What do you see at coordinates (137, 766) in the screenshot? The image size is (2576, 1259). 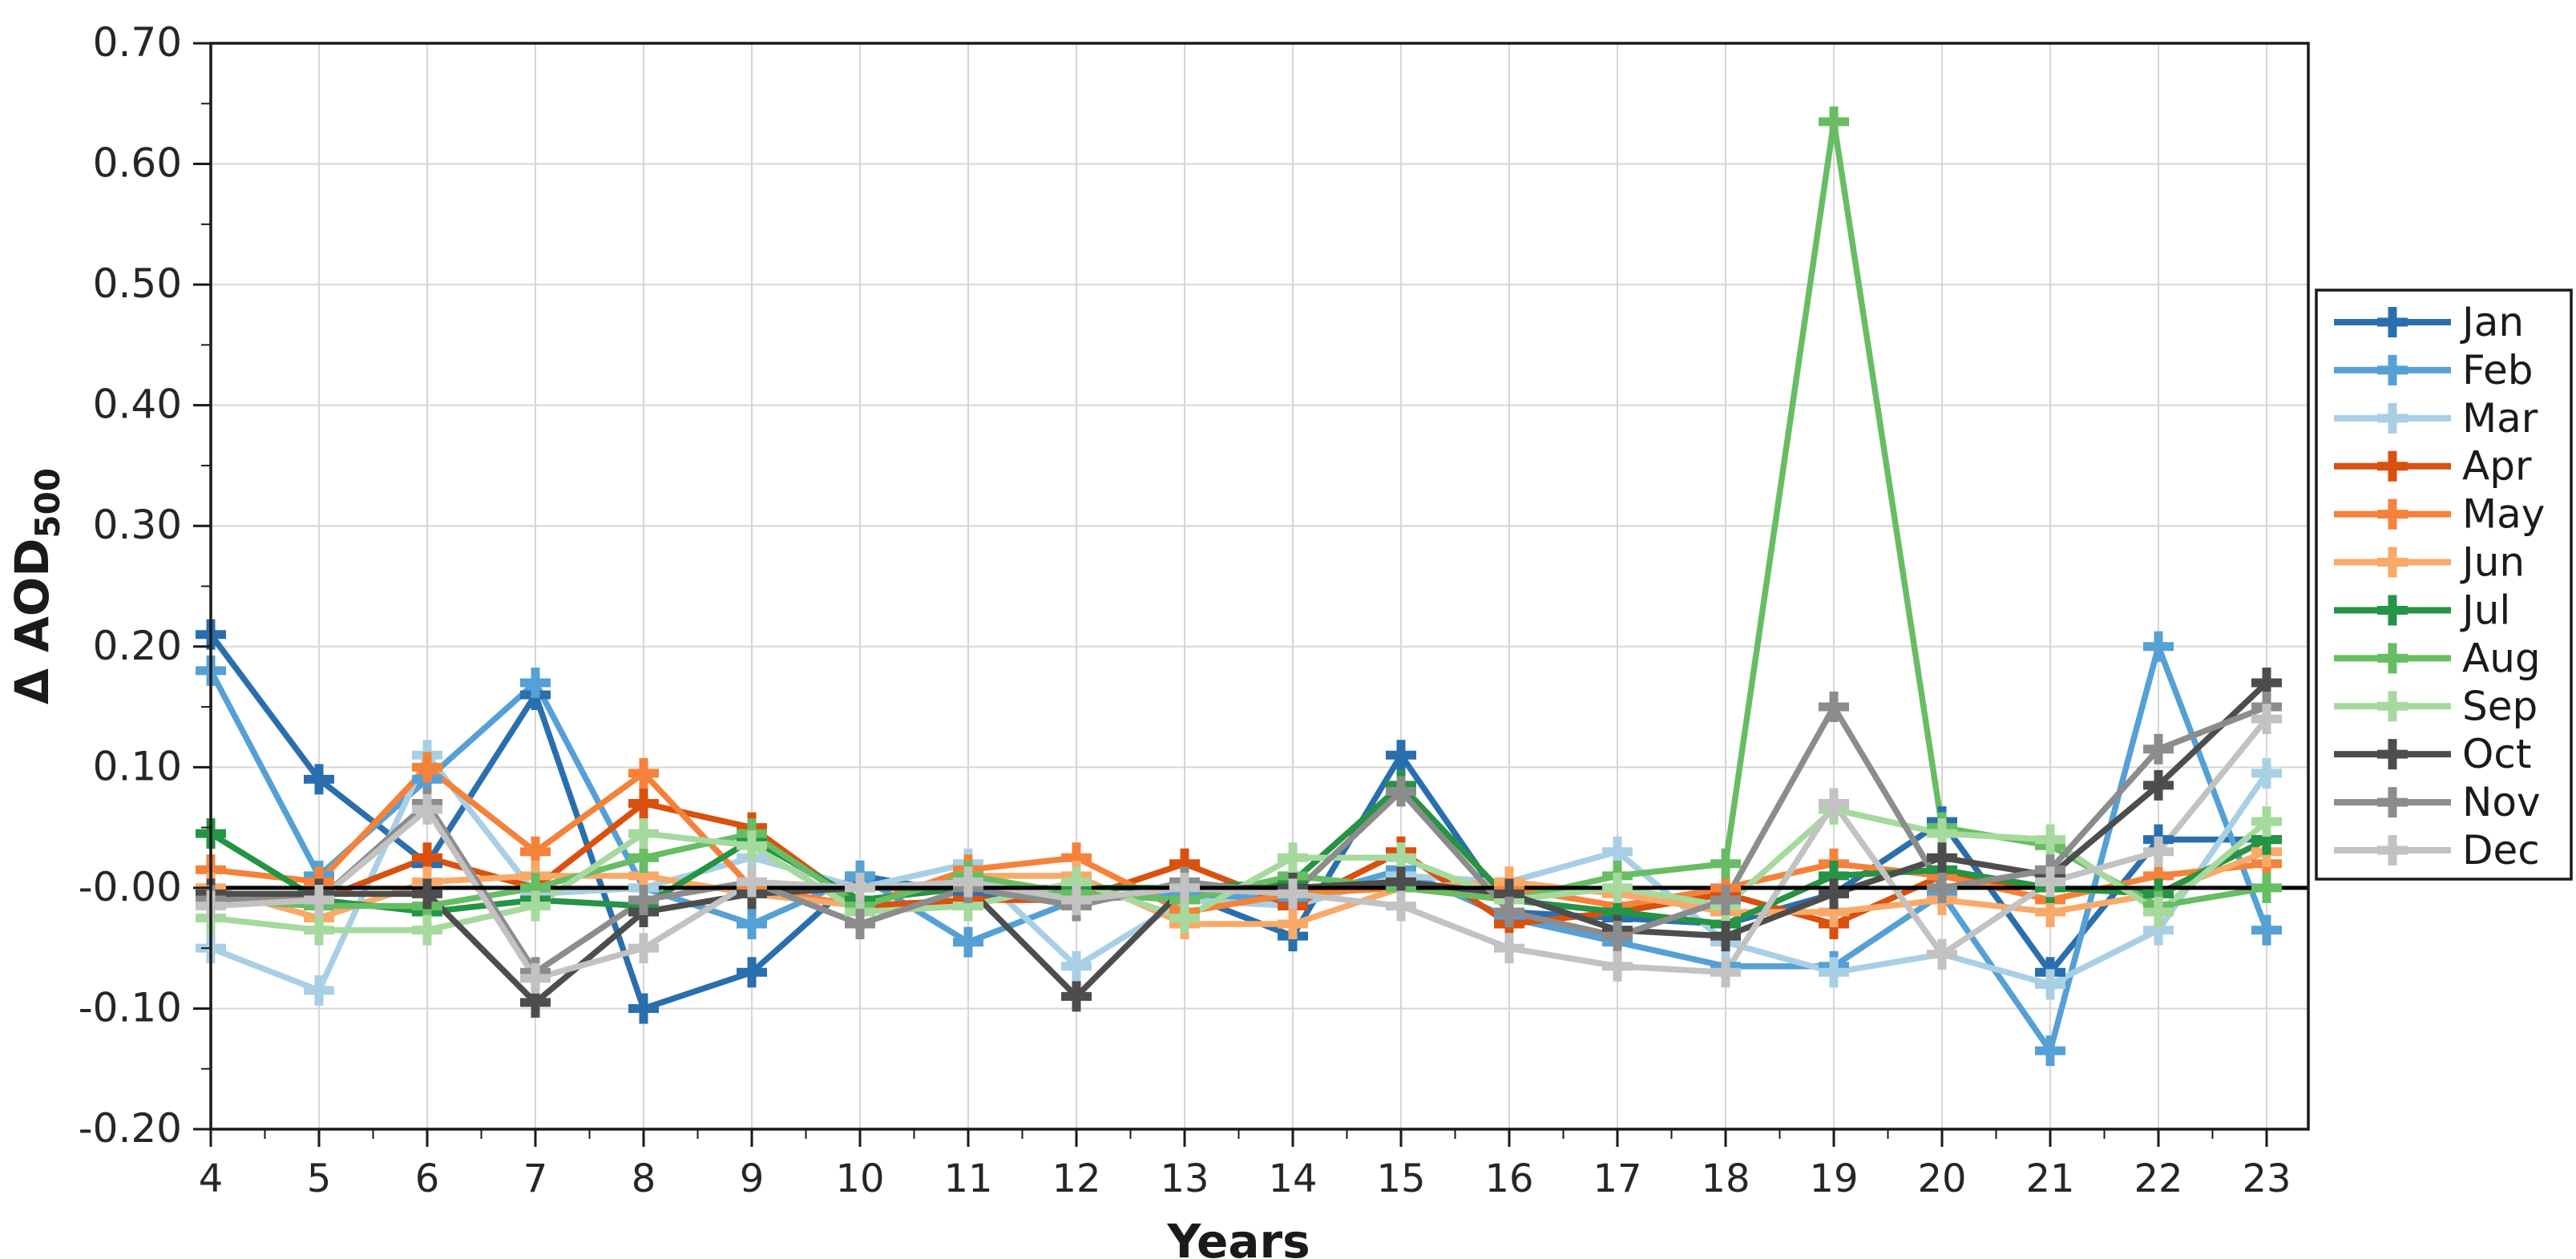 I see `y-tick-label: 0.10` at bounding box center [137, 766].